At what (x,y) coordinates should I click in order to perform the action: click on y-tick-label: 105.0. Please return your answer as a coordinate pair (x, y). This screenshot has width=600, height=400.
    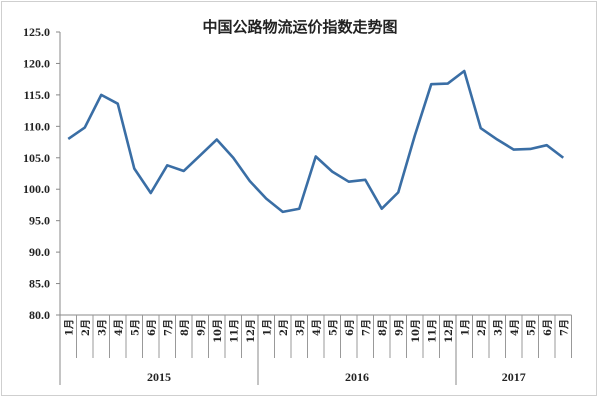
    Looking at the image, I should click on (36, 158).